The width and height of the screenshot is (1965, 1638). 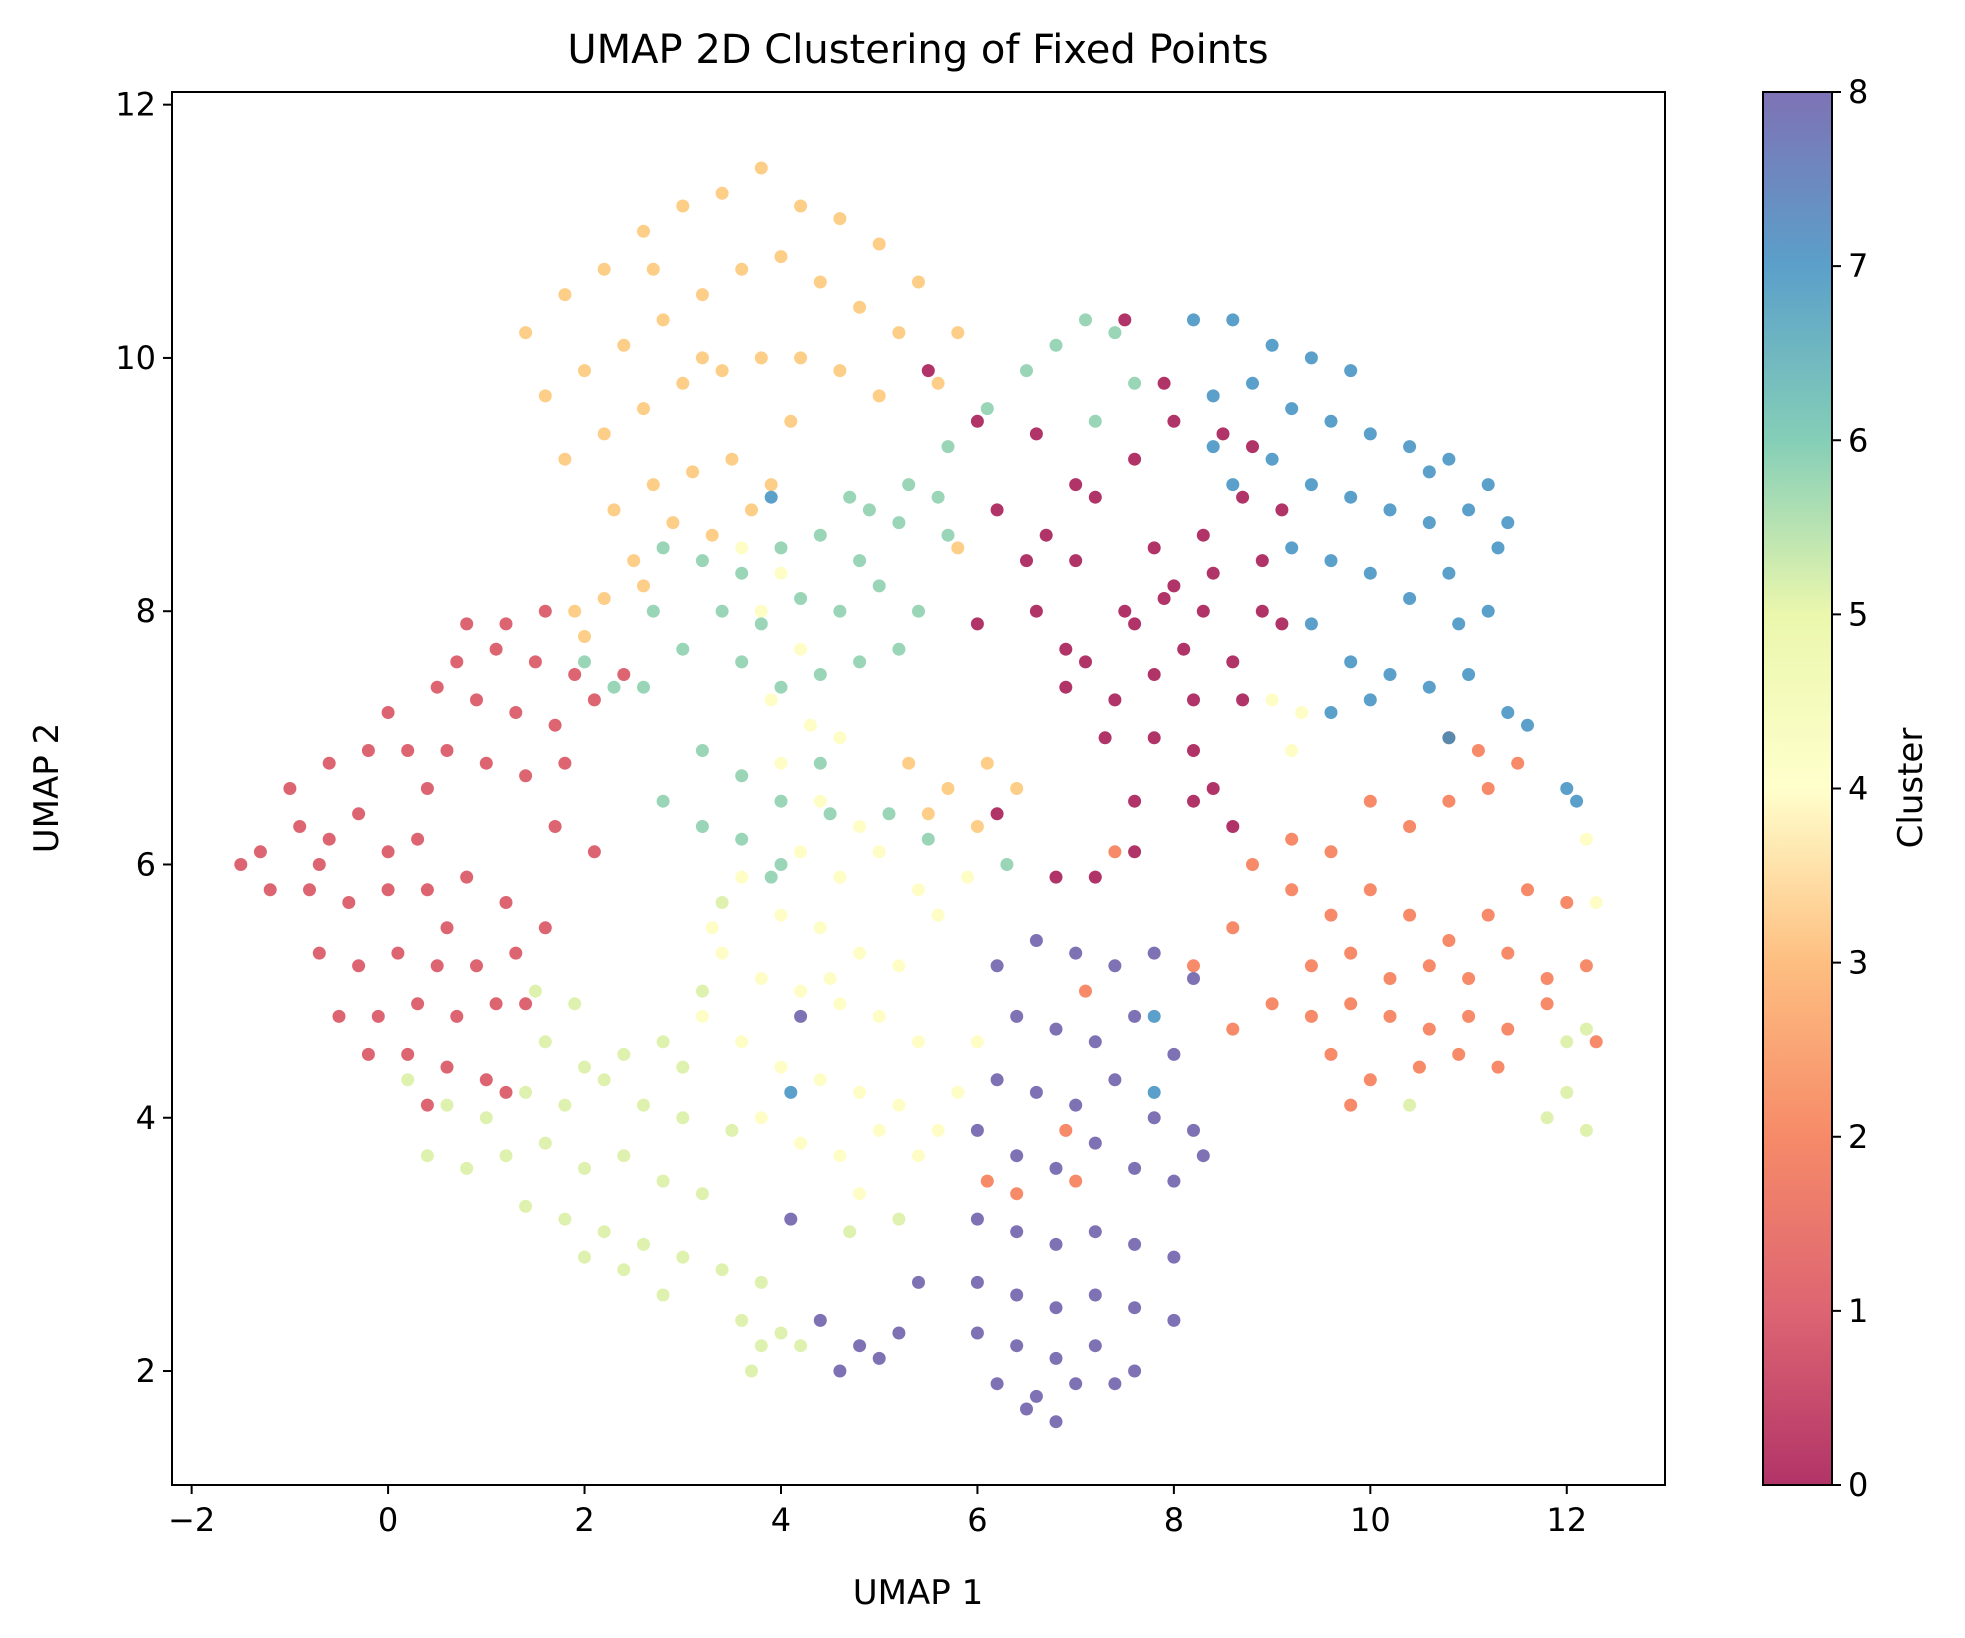 I want to click on x-axis-ticks: −2 0 2 4 6 8 10 12, so click(x=877, y=1512).